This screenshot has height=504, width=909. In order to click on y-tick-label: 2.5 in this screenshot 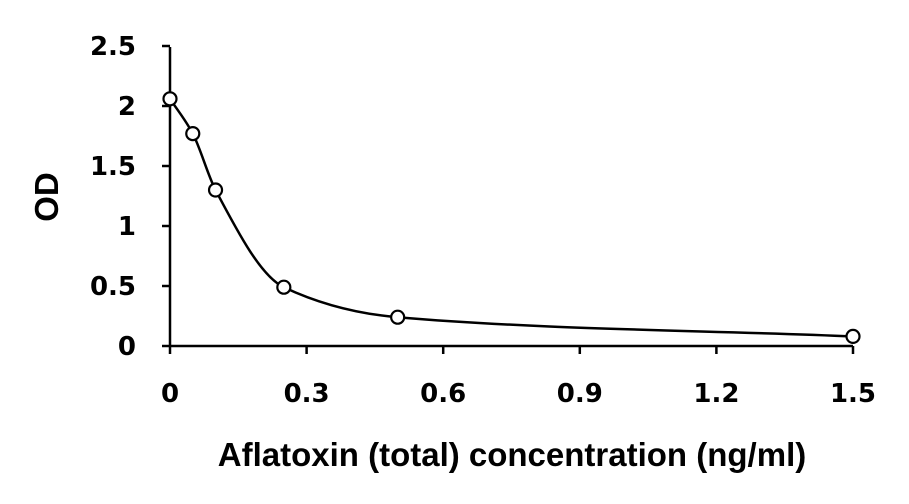, I will do `click(113, 47)`.